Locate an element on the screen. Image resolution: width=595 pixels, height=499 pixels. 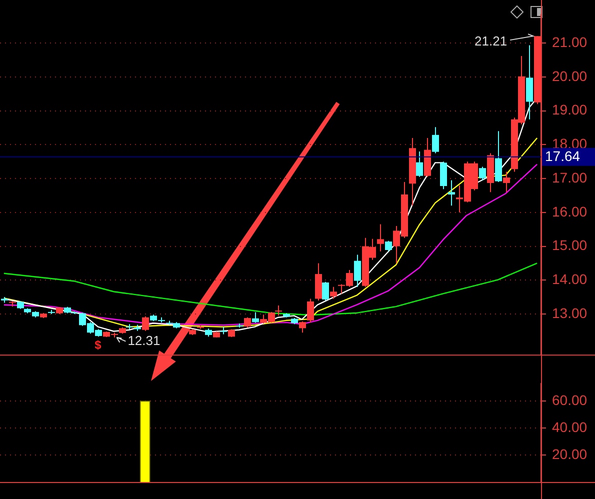
annotation: 12.31 is located at coordinates (144, 340).